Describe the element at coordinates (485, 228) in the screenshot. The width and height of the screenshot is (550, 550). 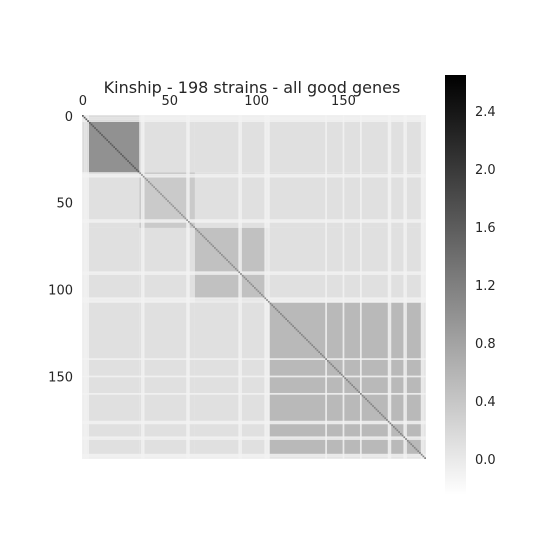
I see `colorbar-tick-label: 1.6` at that location.